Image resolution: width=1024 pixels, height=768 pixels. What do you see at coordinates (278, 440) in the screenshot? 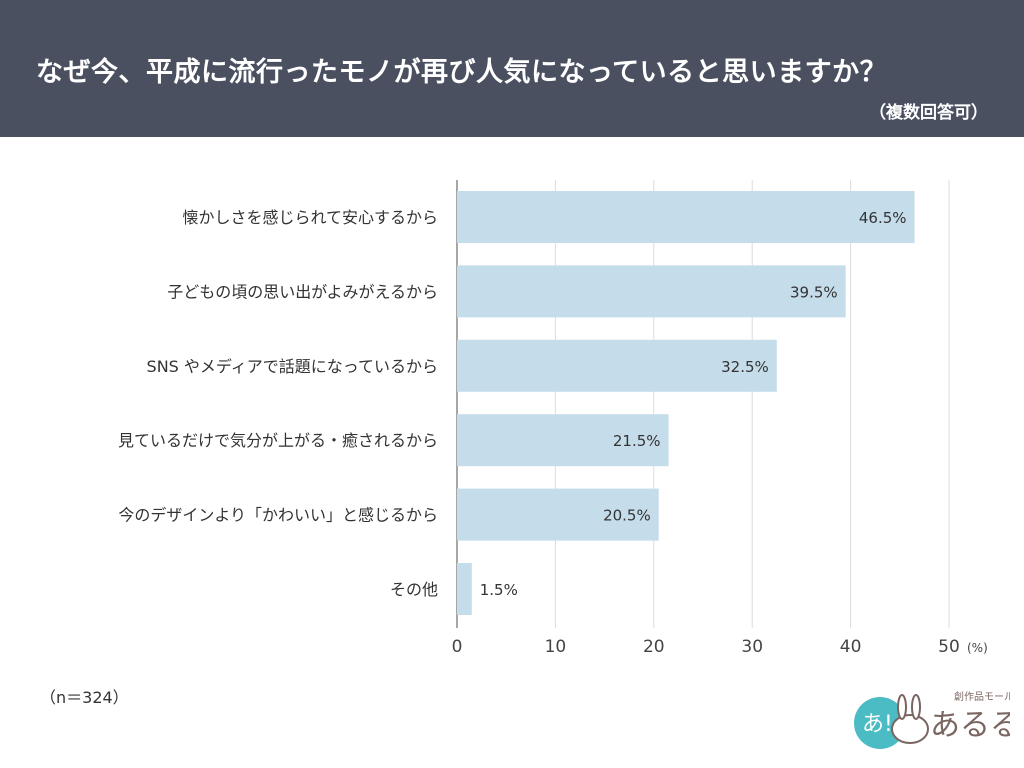
I see `category-label: 見ているだけで気分が上がる・癒されるから` at bounding box center [278, 440].